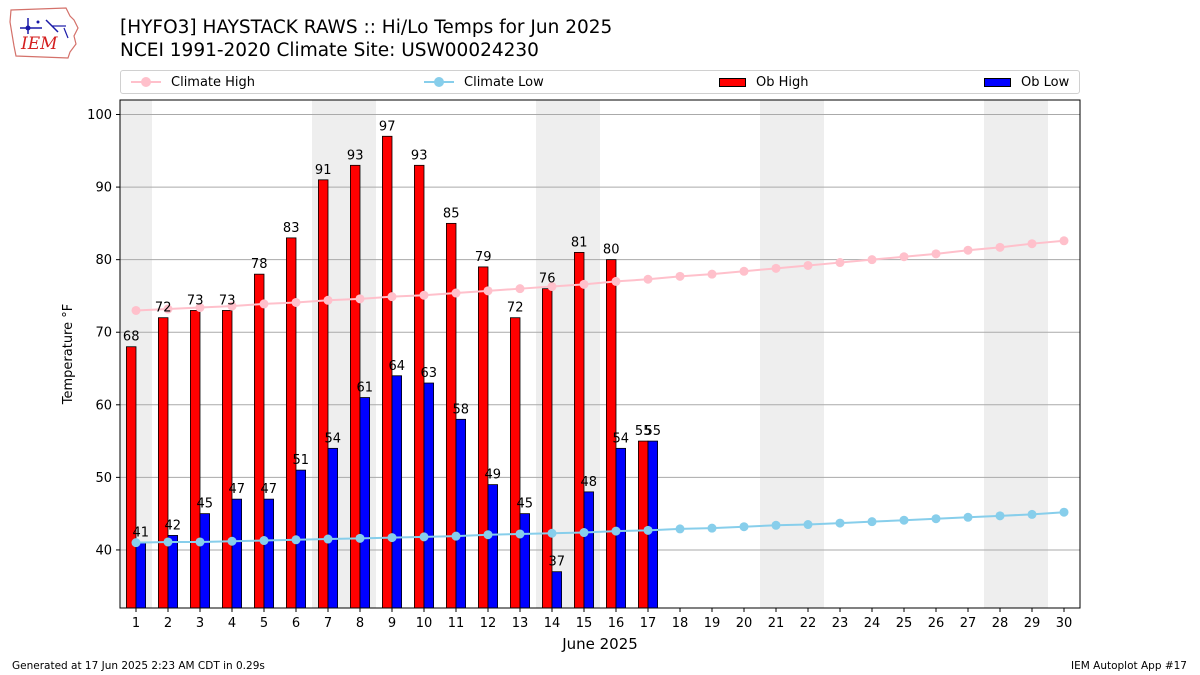  I want to click on y-tick-label: 90, so click(103, 188).